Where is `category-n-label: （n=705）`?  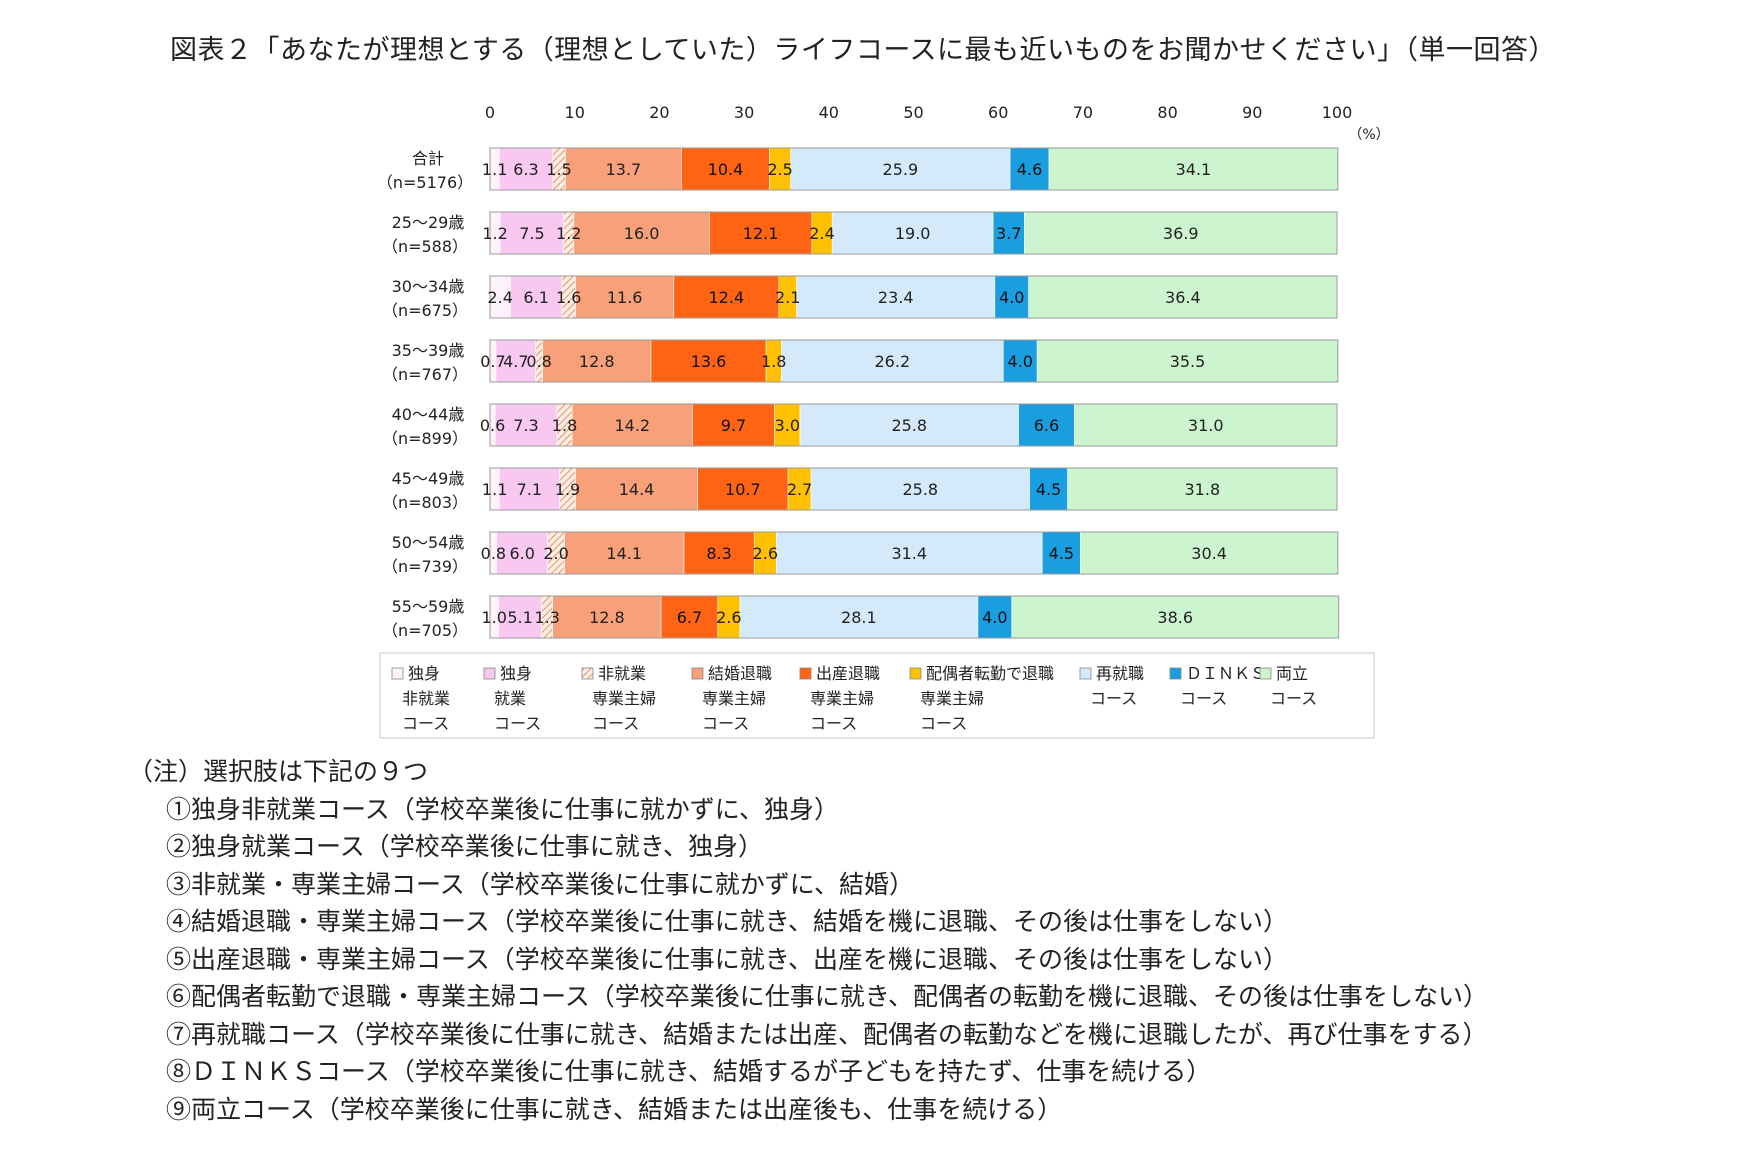 category-n-label: （n=705） is located at coordinates (425, 630).